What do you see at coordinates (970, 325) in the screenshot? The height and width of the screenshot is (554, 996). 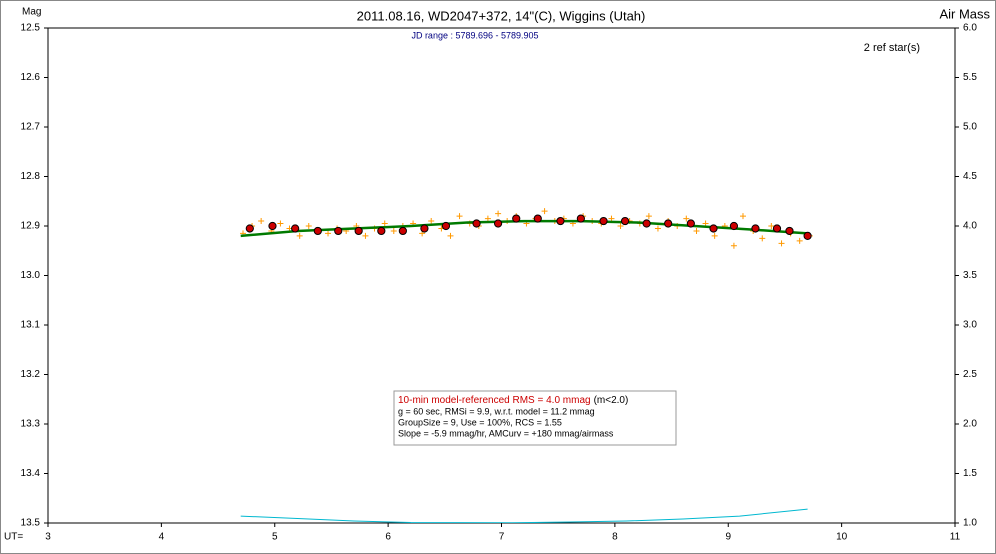 I see `y2-tick-label: 3.0` at bounding box center [970, 325].